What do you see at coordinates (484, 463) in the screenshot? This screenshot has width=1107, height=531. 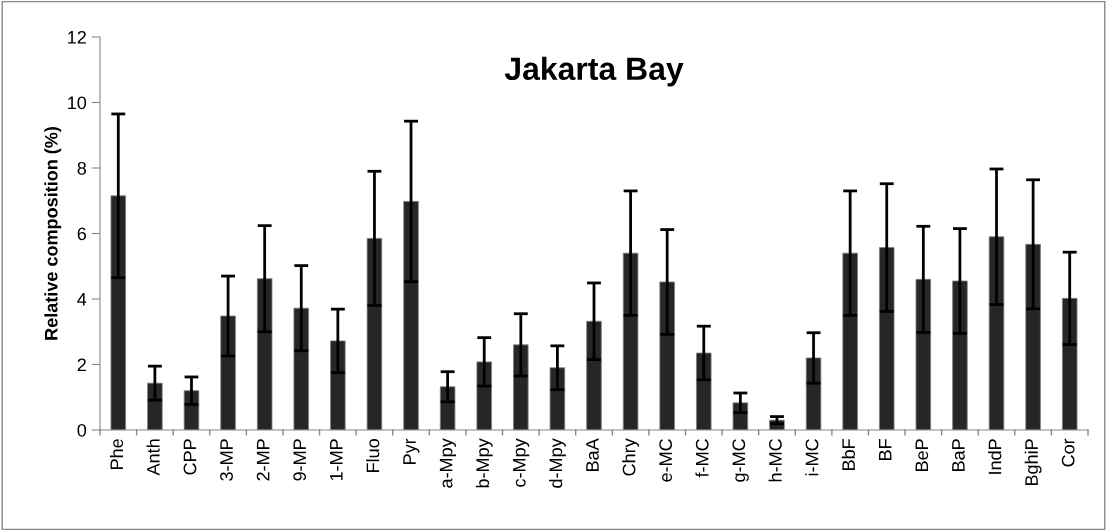 I see `x-tick-label: b-Mpy` at bounding box center [484, 463].